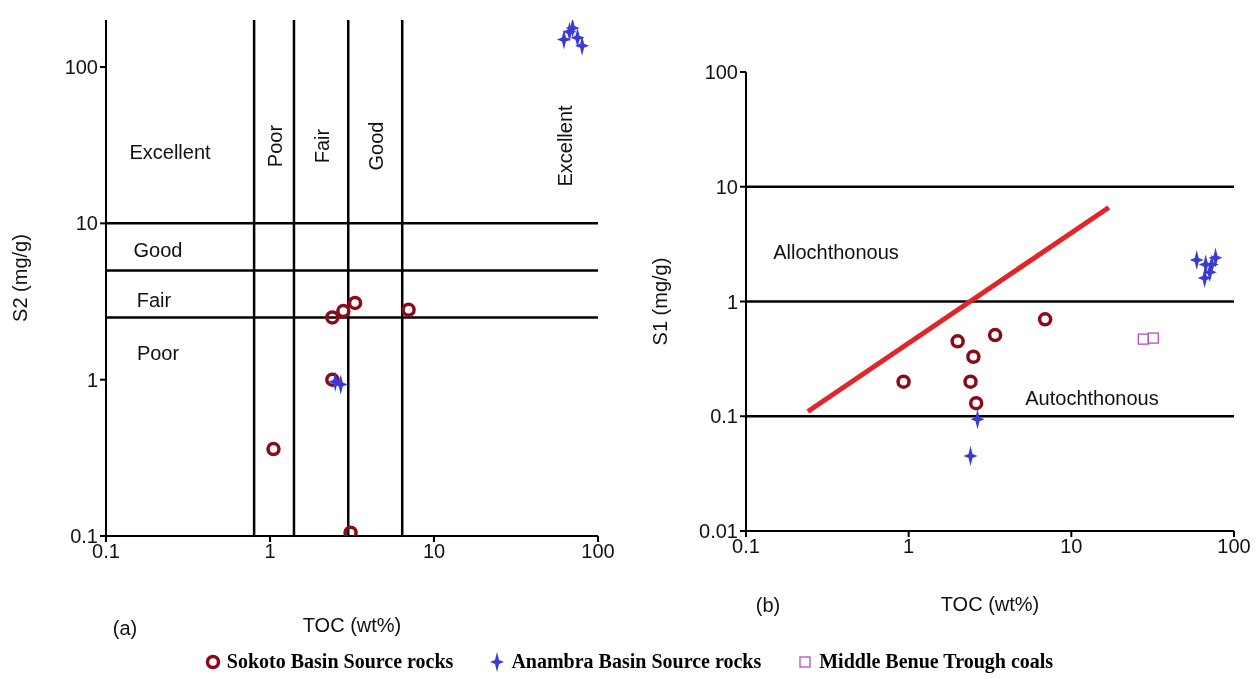 The height and width of the screenshot is (679, 1256). I want to click on legend-label: Sokoto Basin Source rocks, so click(340, 661).